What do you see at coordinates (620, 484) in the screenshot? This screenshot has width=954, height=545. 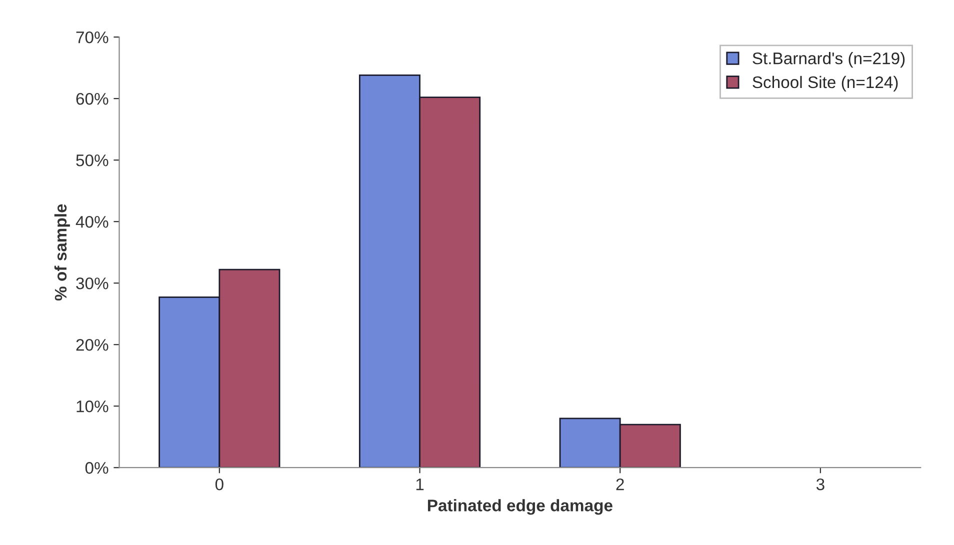 I see `x-tick-label: 2` at bounding box center [620, 484].